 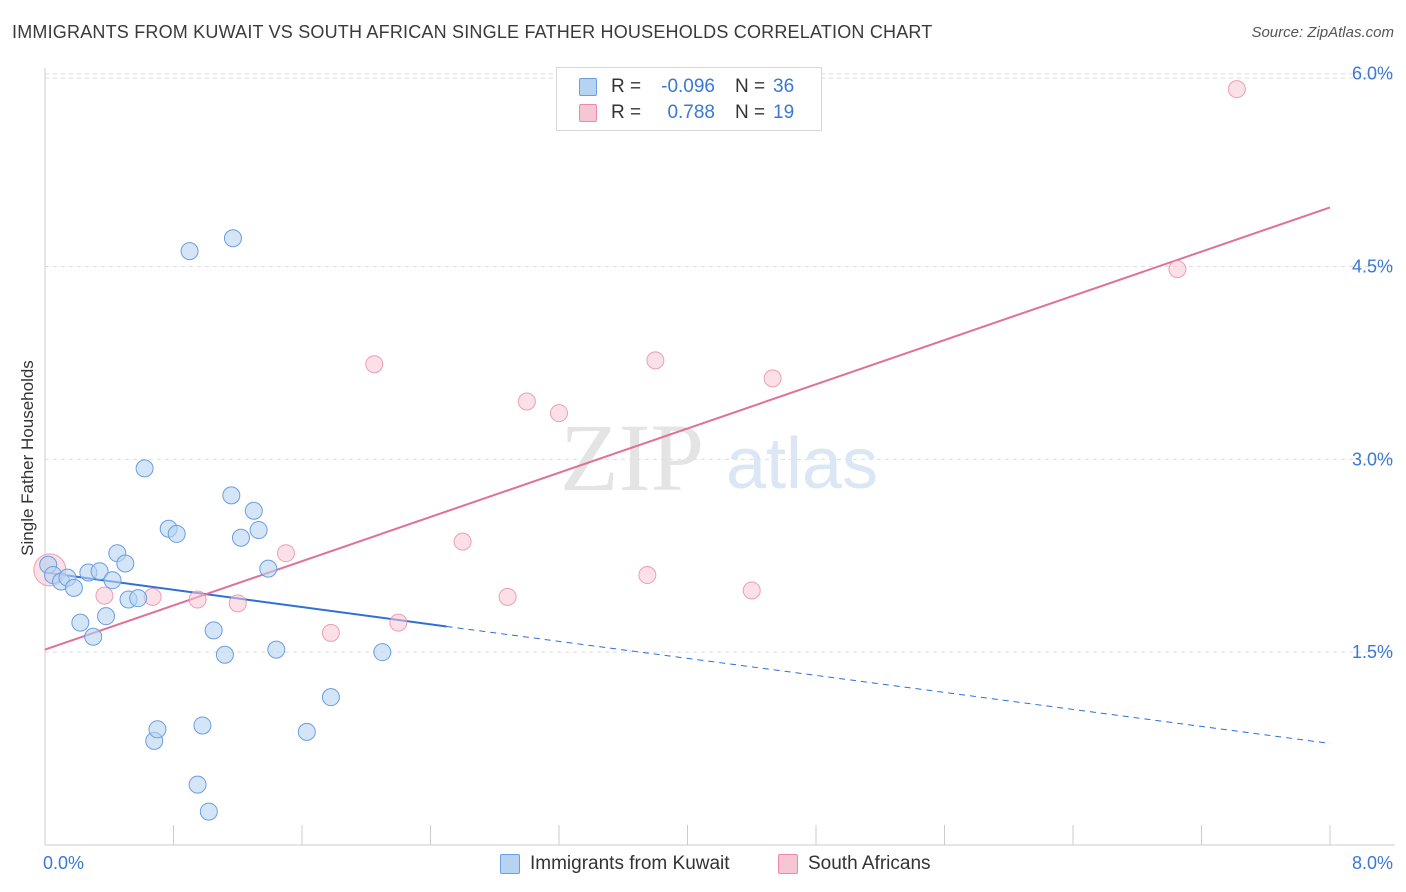 What do you see at coordinates (691, 112) in the screenshot?
I see `r-value: 0.788` at bounding box center [691, 112].